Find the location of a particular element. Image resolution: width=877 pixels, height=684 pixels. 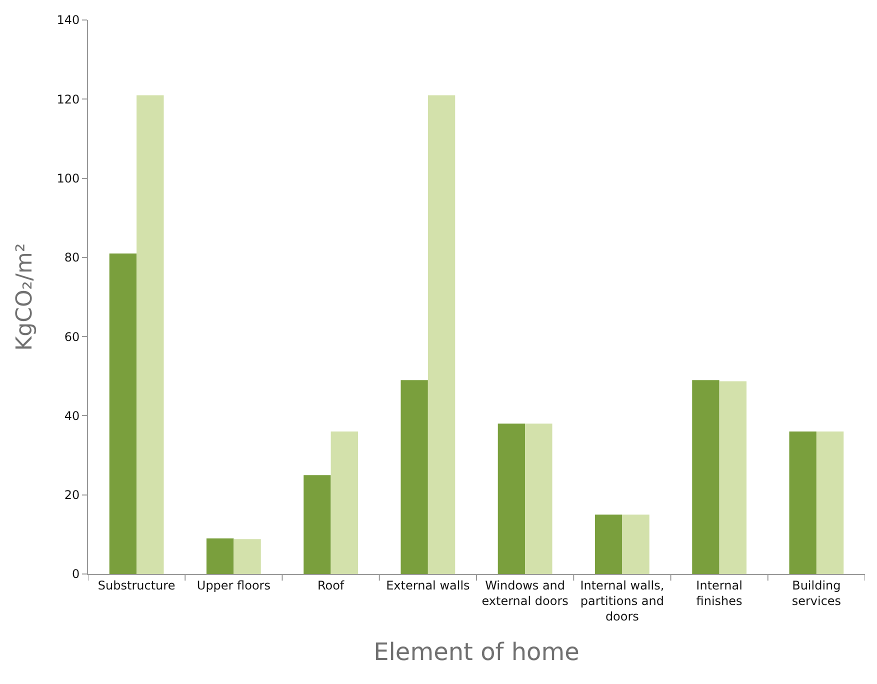

x-tick-label: Roof is located at coordinates (331, 585).